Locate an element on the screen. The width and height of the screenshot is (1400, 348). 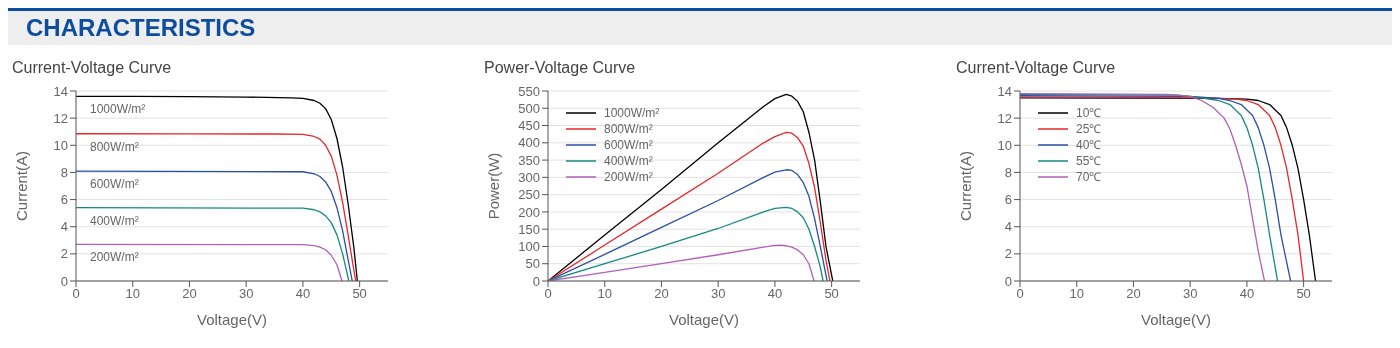
series-label: 200W/m² is located at coordinates (114, 257).